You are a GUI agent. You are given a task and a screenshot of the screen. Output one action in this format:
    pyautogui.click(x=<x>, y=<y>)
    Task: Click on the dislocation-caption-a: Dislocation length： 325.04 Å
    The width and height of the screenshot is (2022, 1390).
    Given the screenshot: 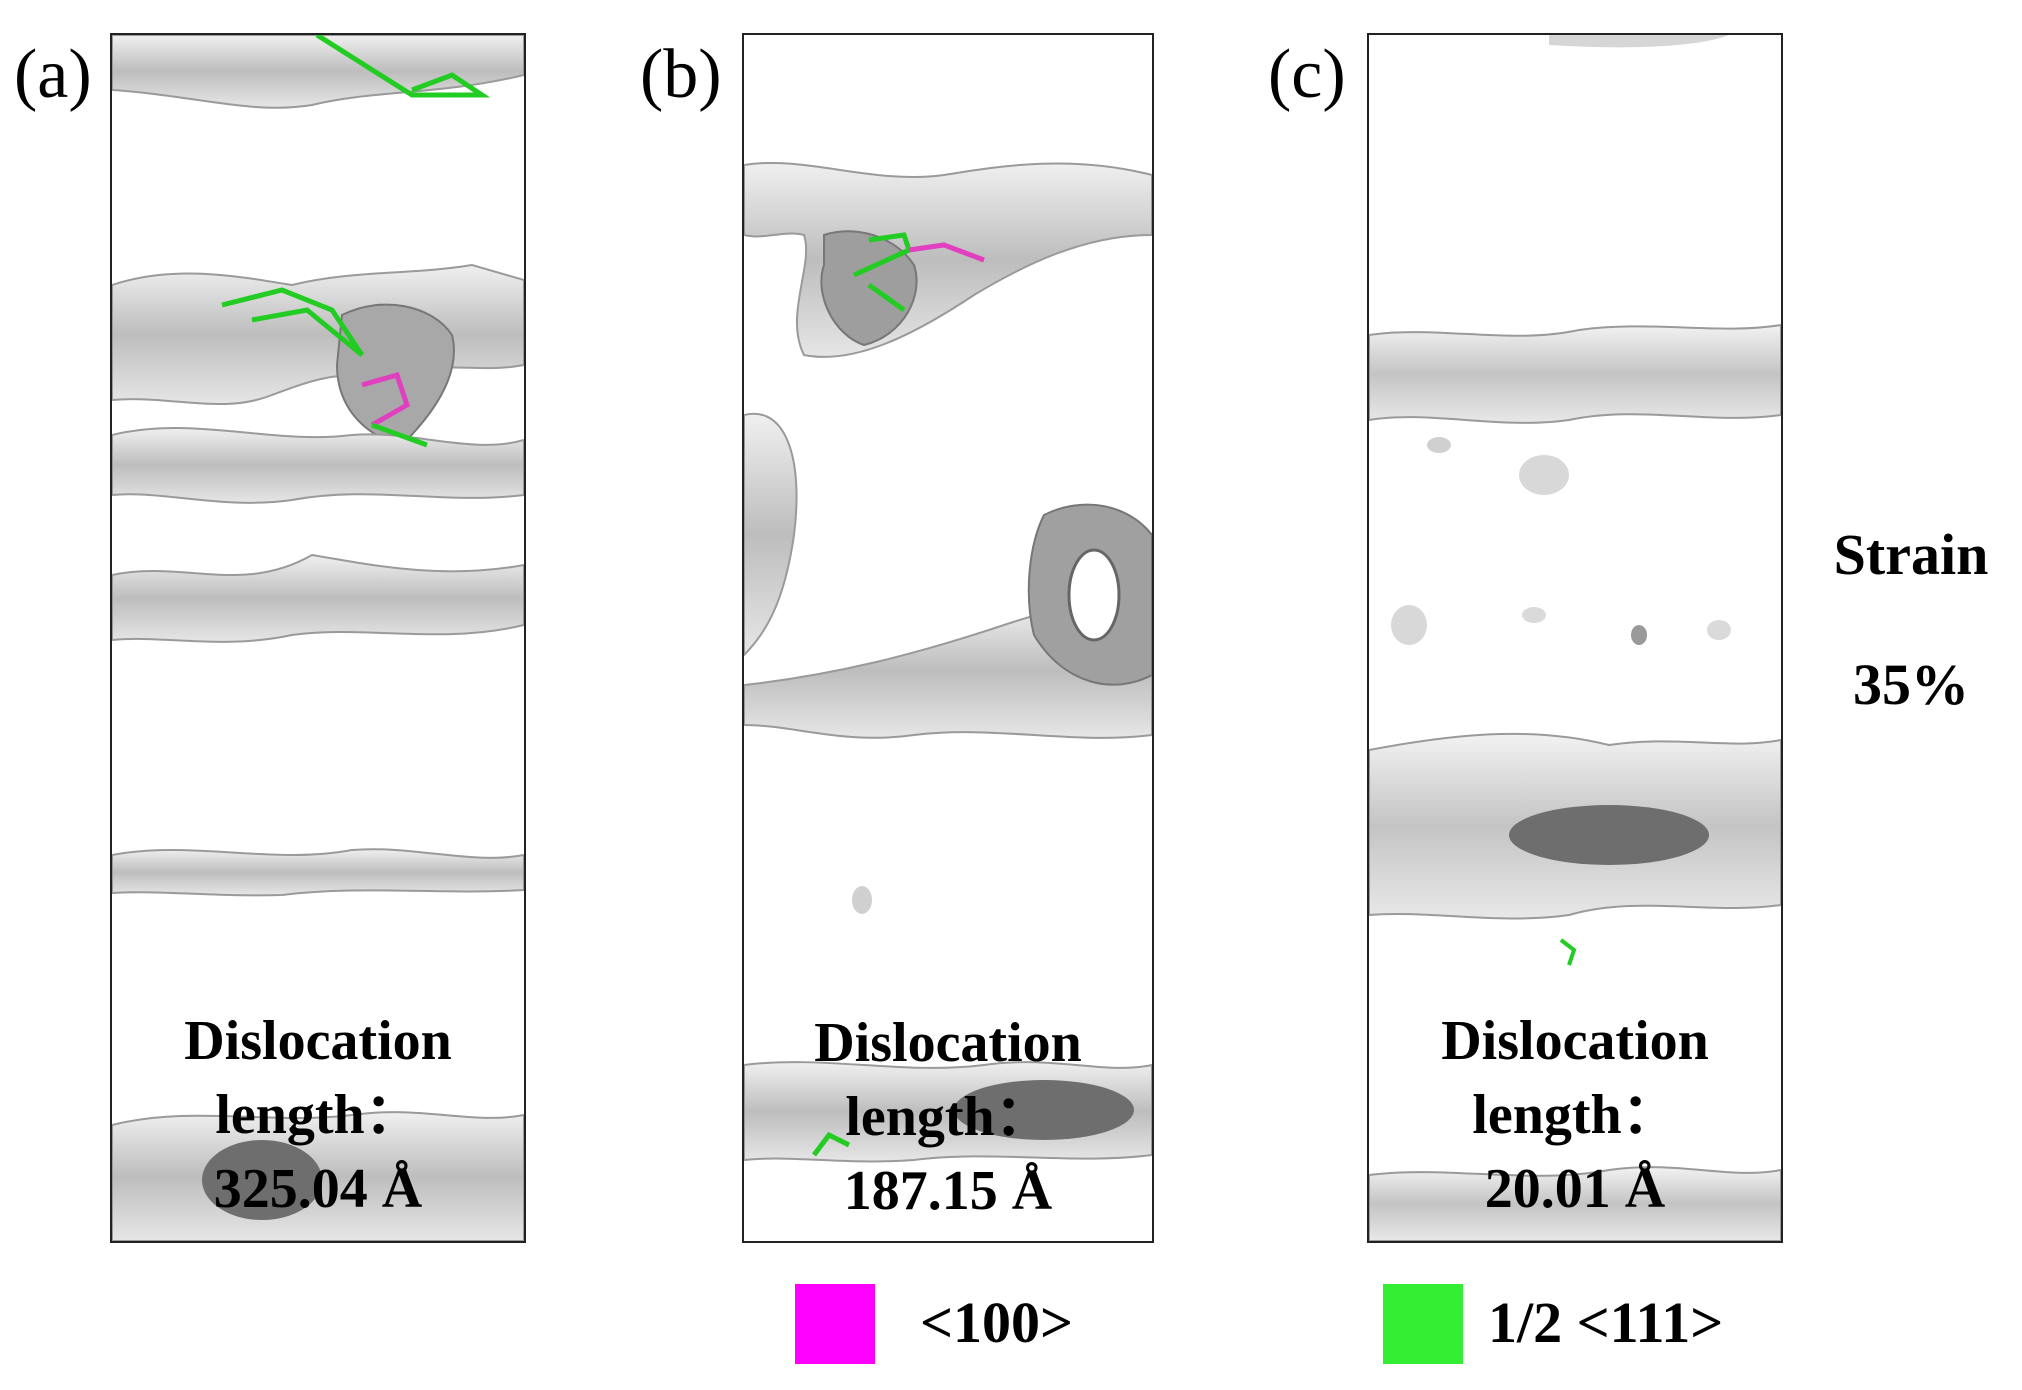 What is the action you would take?
    pyautogui.click(x=318, y=1116)
    